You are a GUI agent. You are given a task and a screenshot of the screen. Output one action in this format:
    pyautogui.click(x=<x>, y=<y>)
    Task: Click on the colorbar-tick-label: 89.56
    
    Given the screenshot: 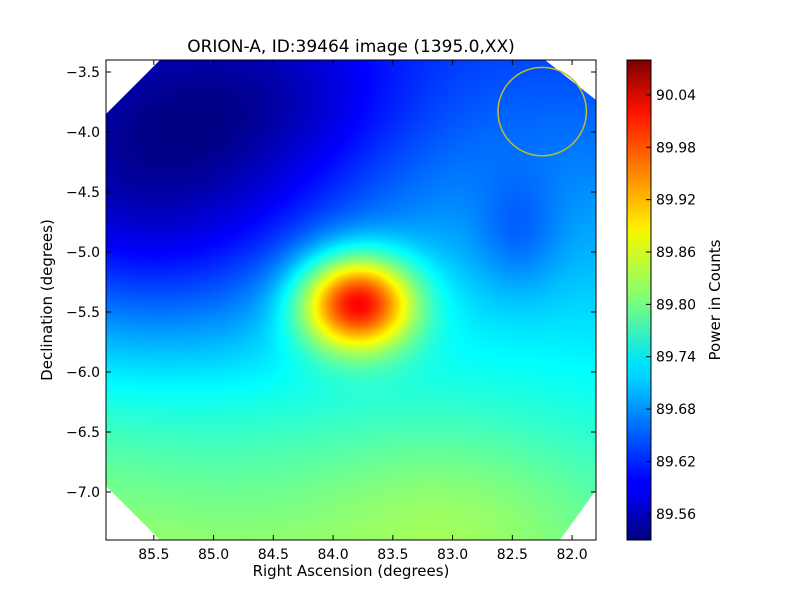 What is the action you would take?
    pyautogui.click(x=676, y=515)
    